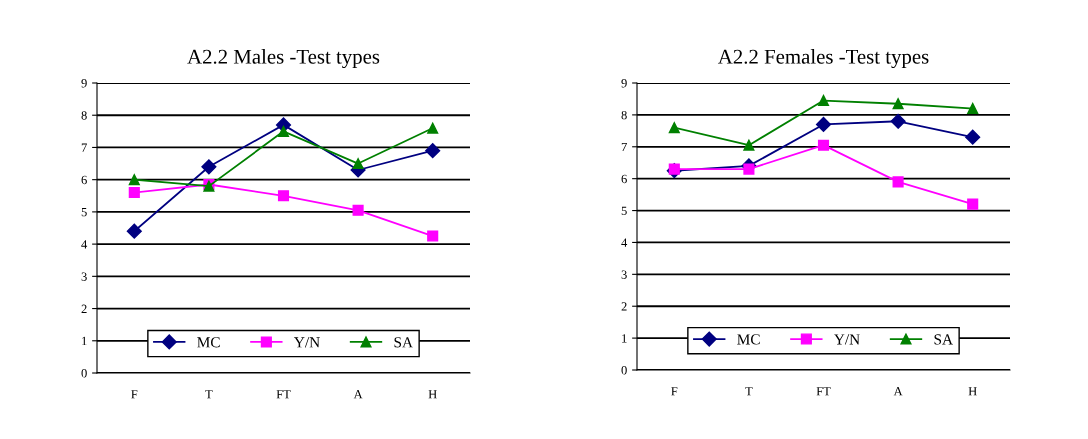 This screenshot has height=439, width=1088. What do you see at coordinates (283, 59) in the screenshot?
I see `chart-title: A2.2 Males -Test types` at bounding box center [283, 59].